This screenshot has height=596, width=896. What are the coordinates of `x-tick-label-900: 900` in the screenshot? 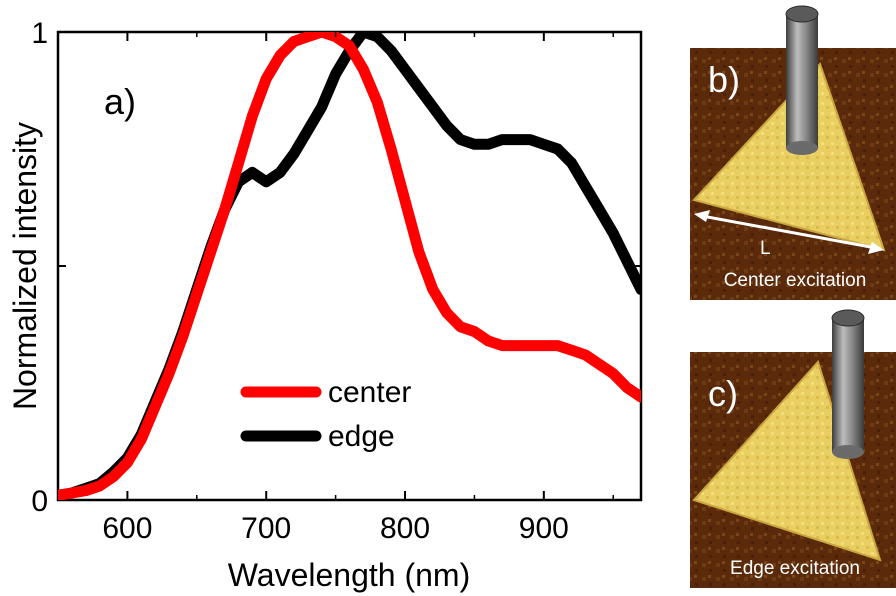 It's located at (544, 528).